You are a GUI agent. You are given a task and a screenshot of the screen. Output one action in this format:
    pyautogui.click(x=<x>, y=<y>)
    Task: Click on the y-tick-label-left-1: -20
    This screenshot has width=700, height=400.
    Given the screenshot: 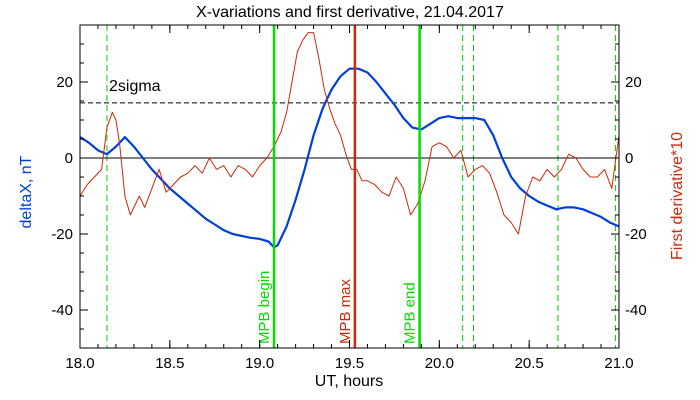 What is the action you would take?
    pyautogui.click(x=62, y=234)
    